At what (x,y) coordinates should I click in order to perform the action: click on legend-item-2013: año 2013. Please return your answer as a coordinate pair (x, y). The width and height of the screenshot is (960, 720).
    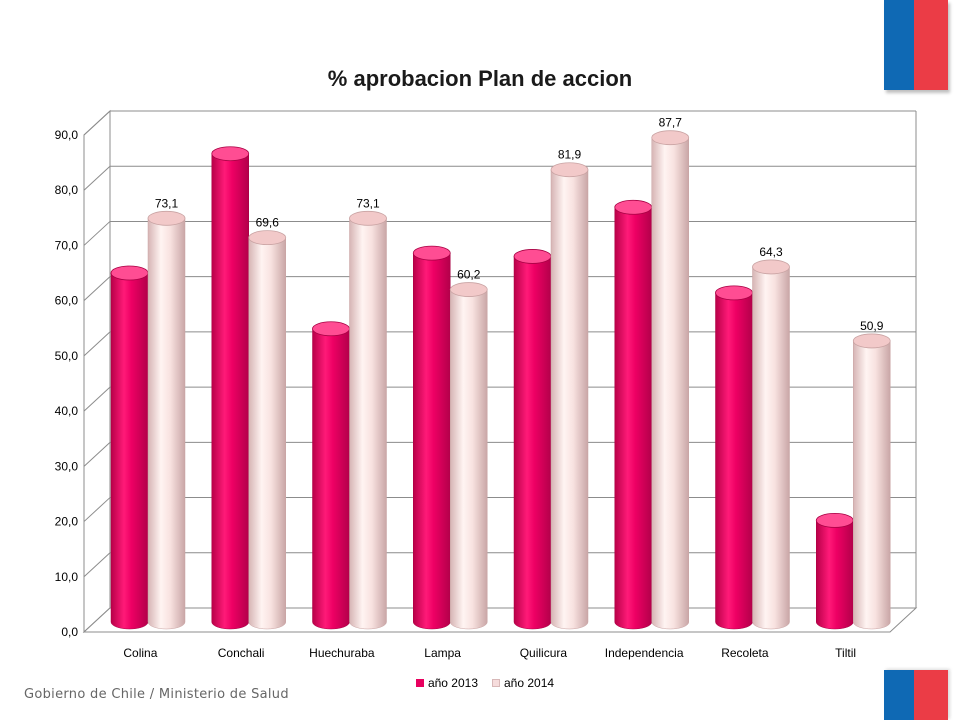
    Looking at the image, I should click on (446, 683).